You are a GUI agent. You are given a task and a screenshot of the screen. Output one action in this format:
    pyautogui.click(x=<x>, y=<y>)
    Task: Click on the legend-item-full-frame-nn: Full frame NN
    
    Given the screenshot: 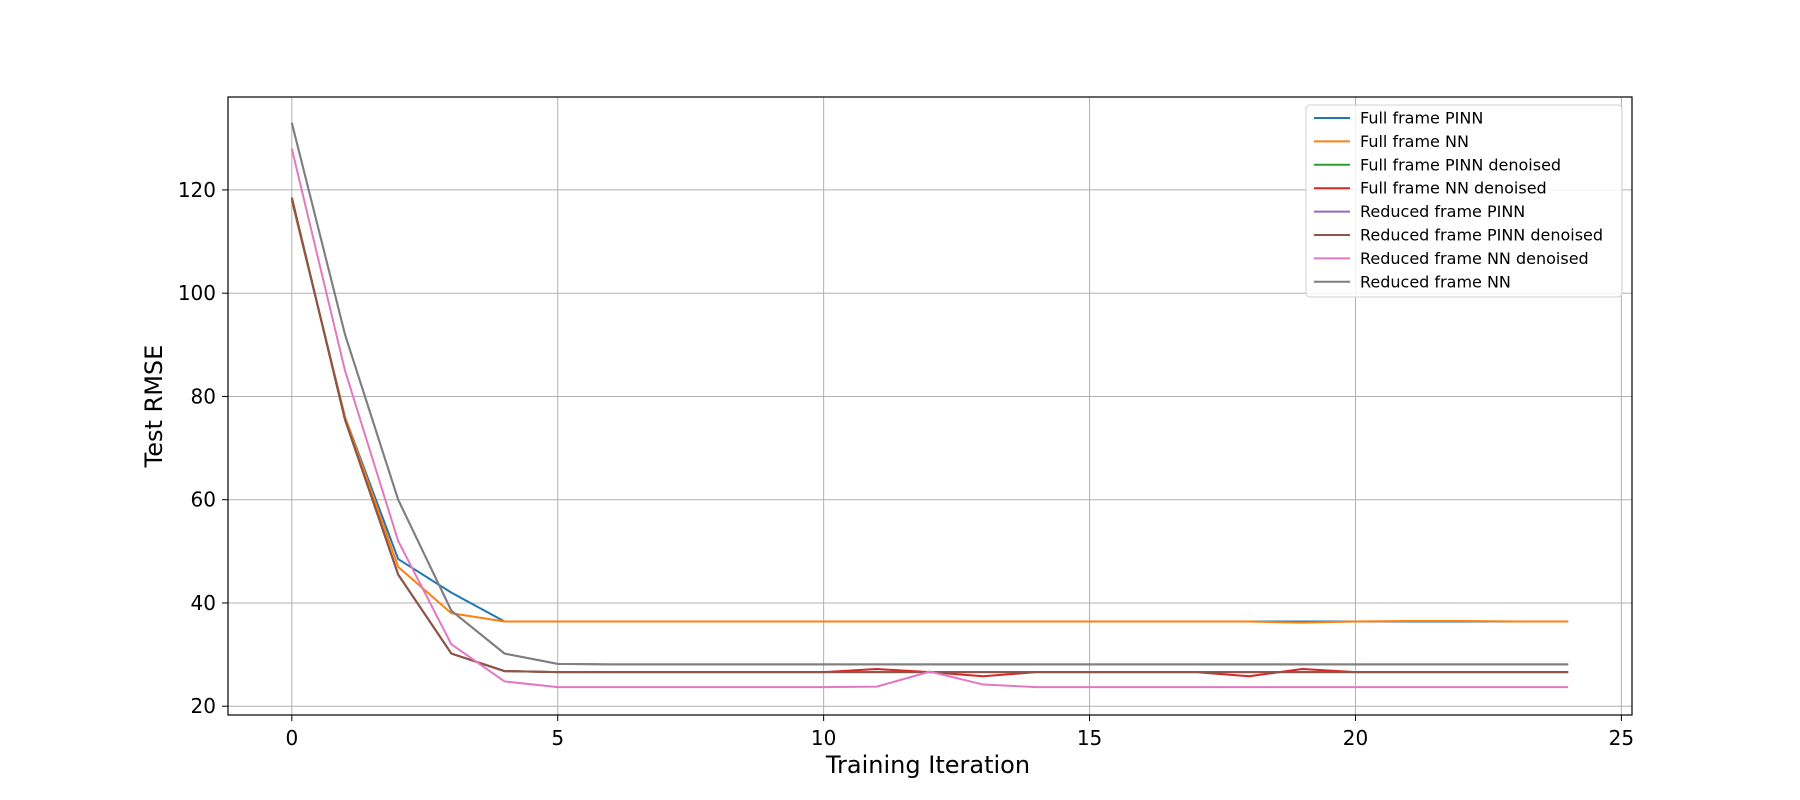 What is the action you would take?
    pyautogui.click(x=1391, y=141)
    